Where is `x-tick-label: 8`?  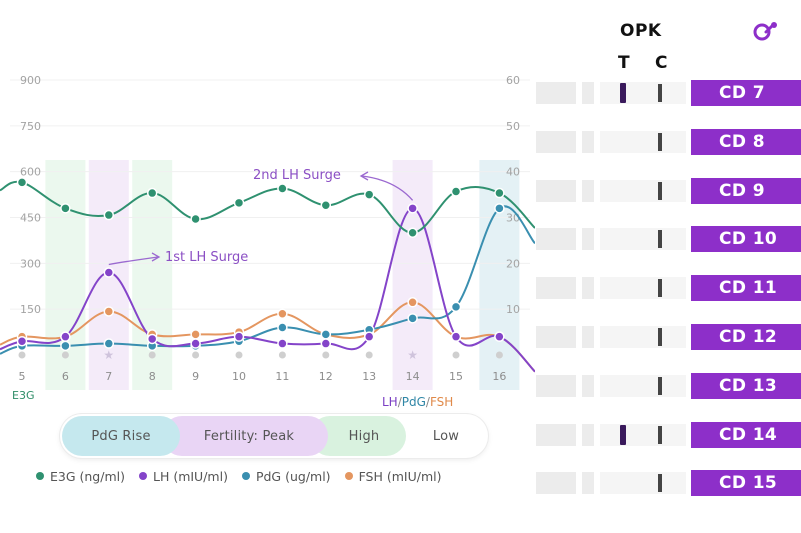
x-tick-label: 8 is located at coordinates (152, 376).